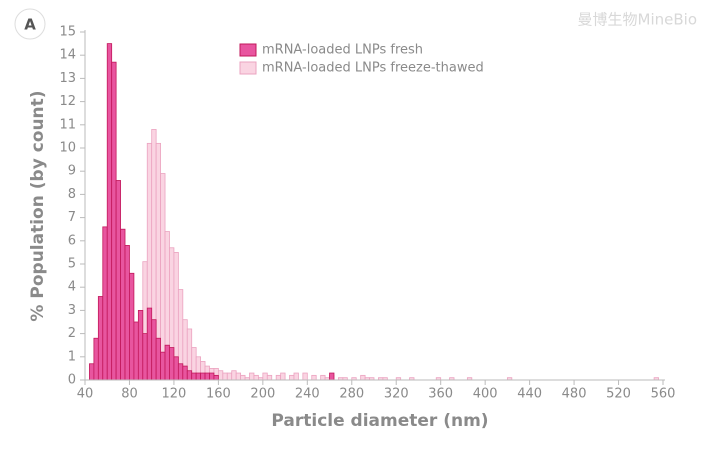 The image size is (707, 457). I want to click on y-tick-label: 11, so click(67, 124).